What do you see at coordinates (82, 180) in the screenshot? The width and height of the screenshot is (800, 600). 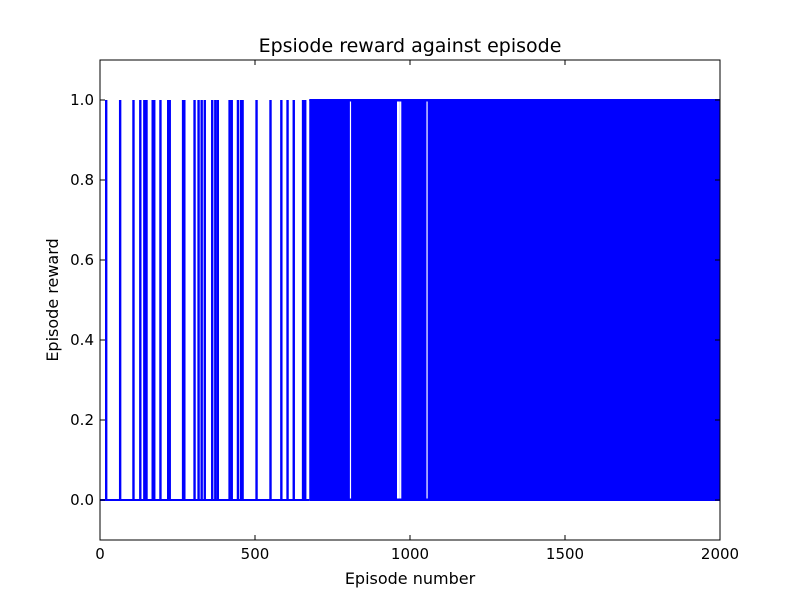 I see `y-tick-label: 0.8` at bounding box center [82, 180].